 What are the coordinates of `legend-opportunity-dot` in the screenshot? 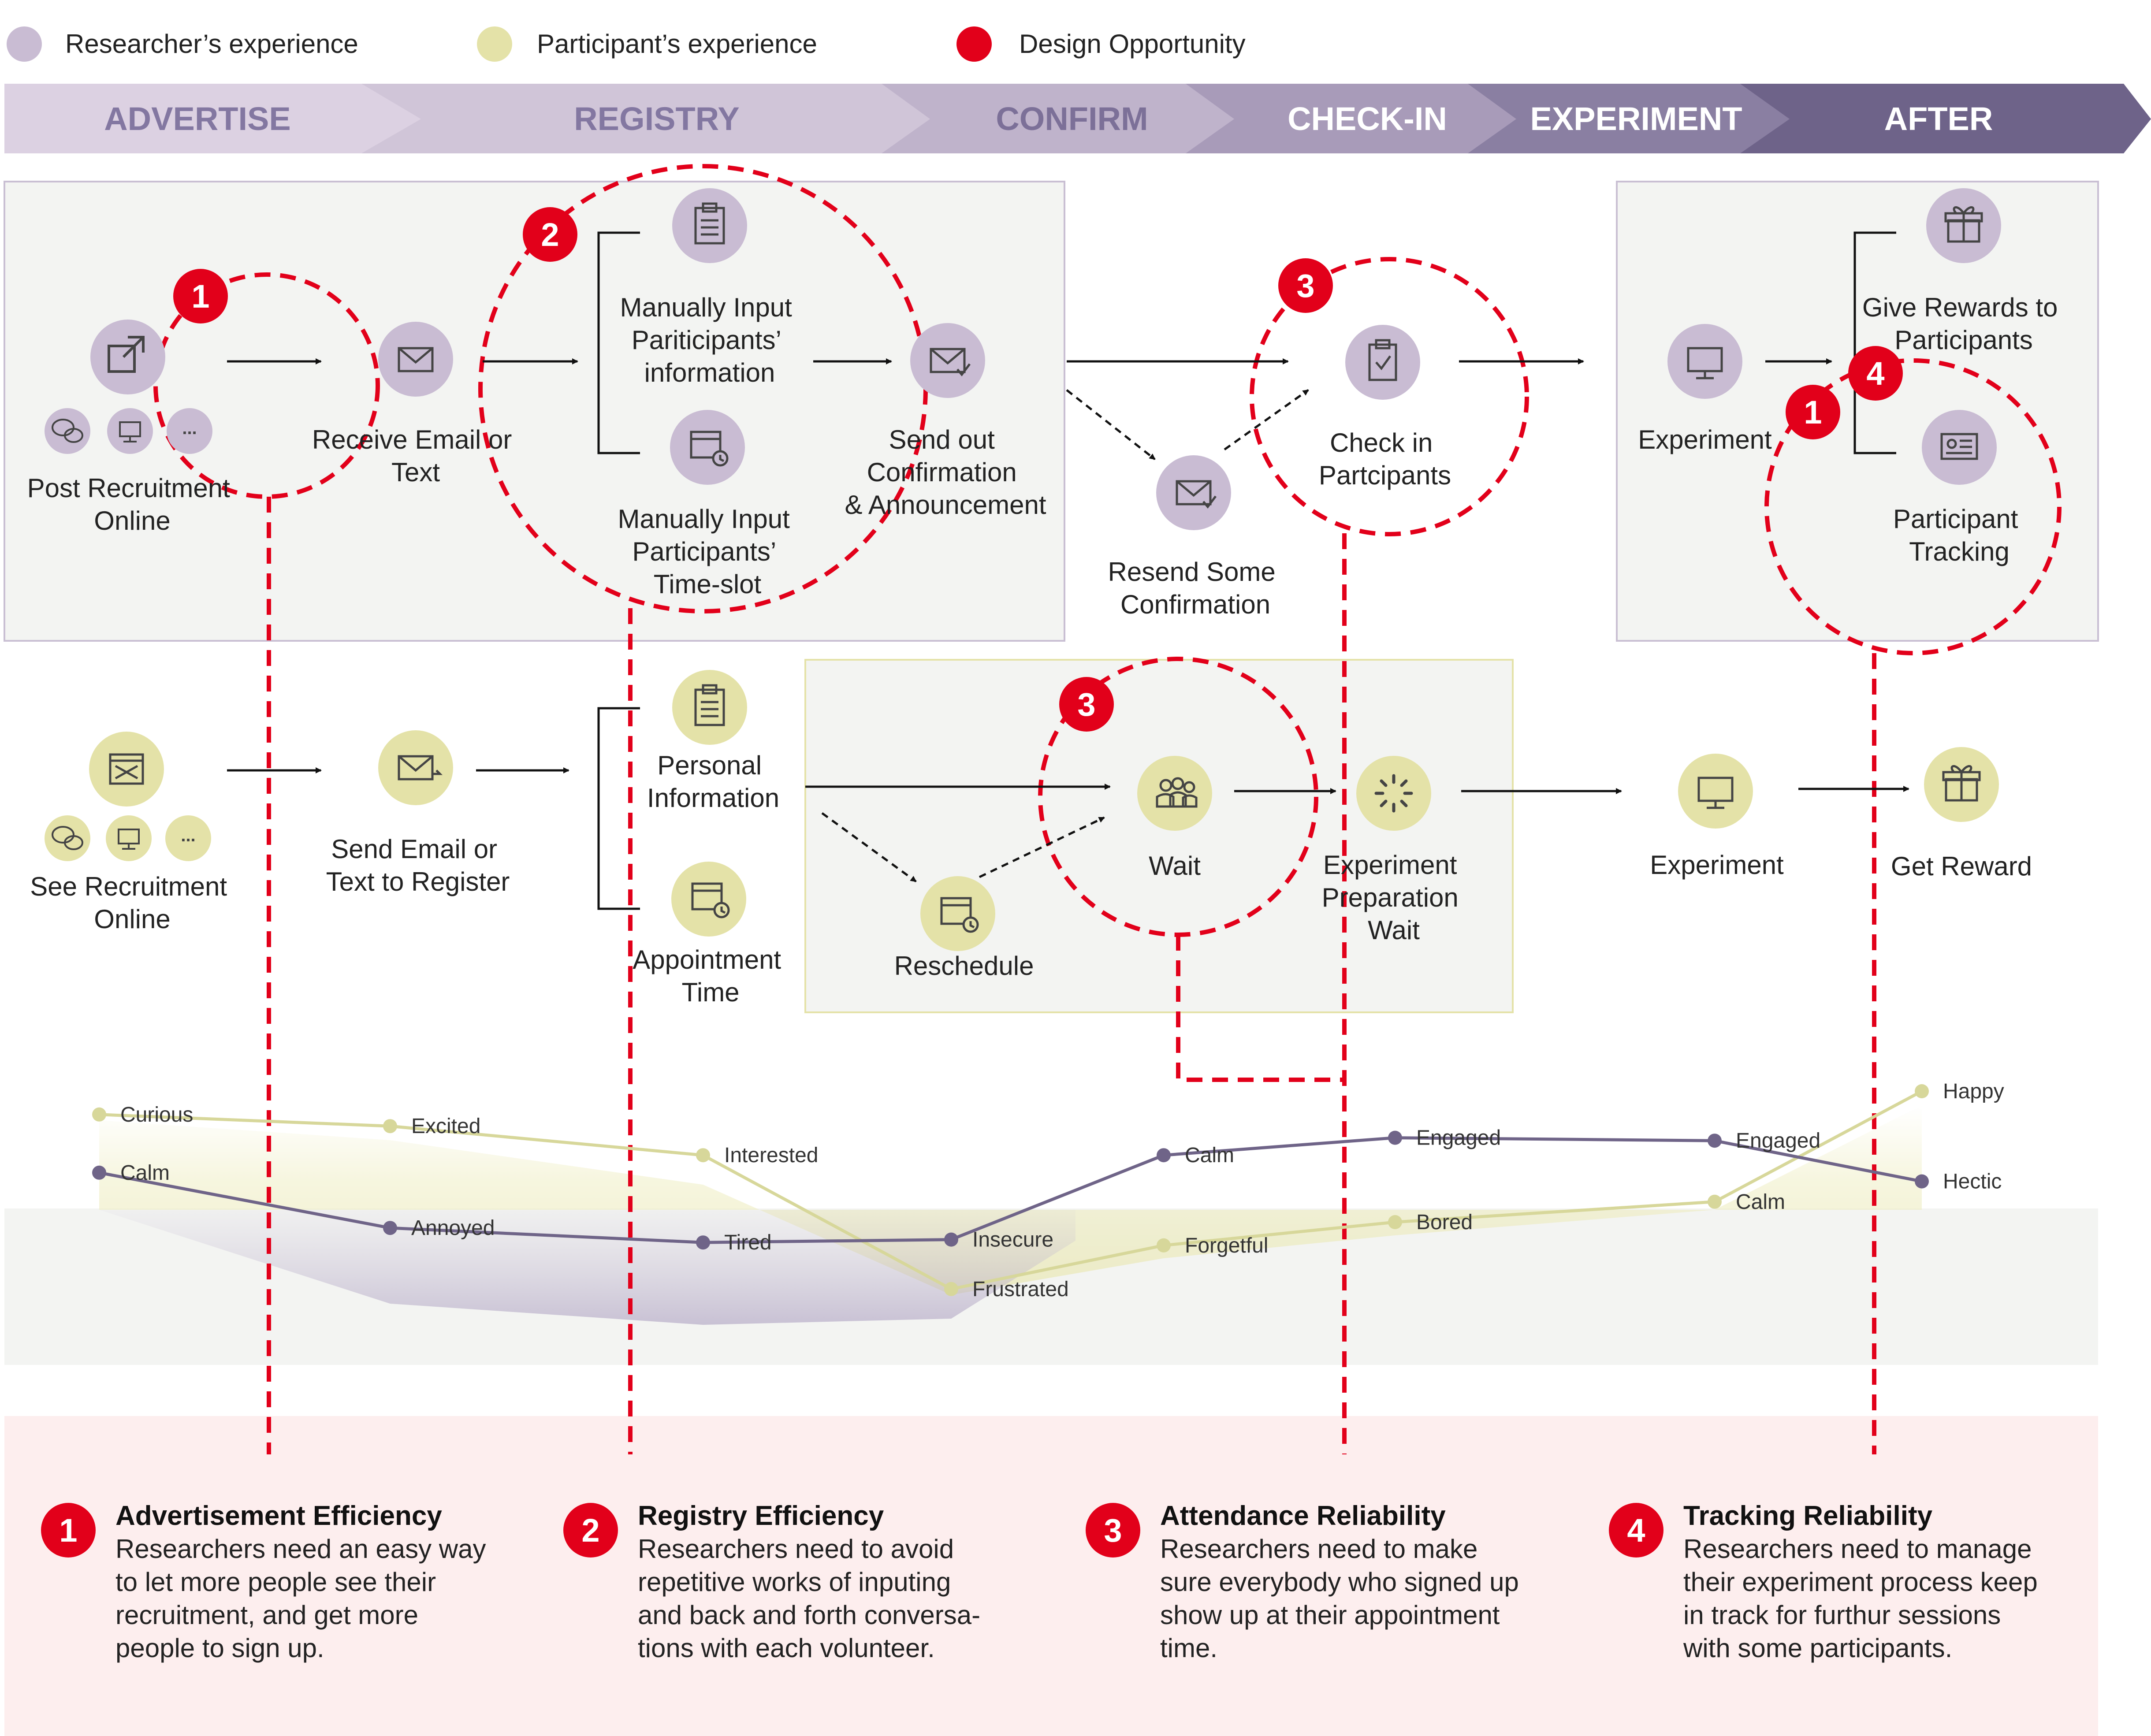 It's located at (974, 44).